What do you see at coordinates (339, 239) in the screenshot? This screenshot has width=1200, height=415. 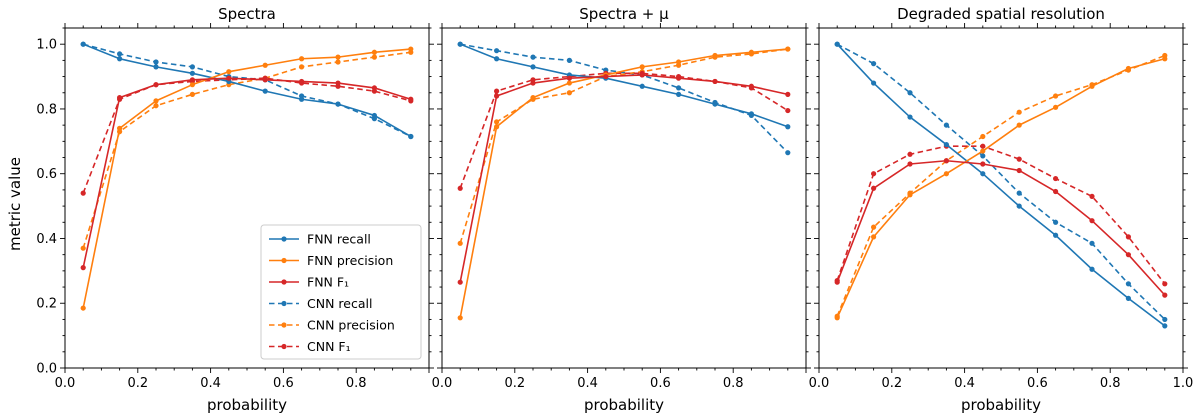 I see `legend-label: FNN recall` at bounding box center [339, 239].